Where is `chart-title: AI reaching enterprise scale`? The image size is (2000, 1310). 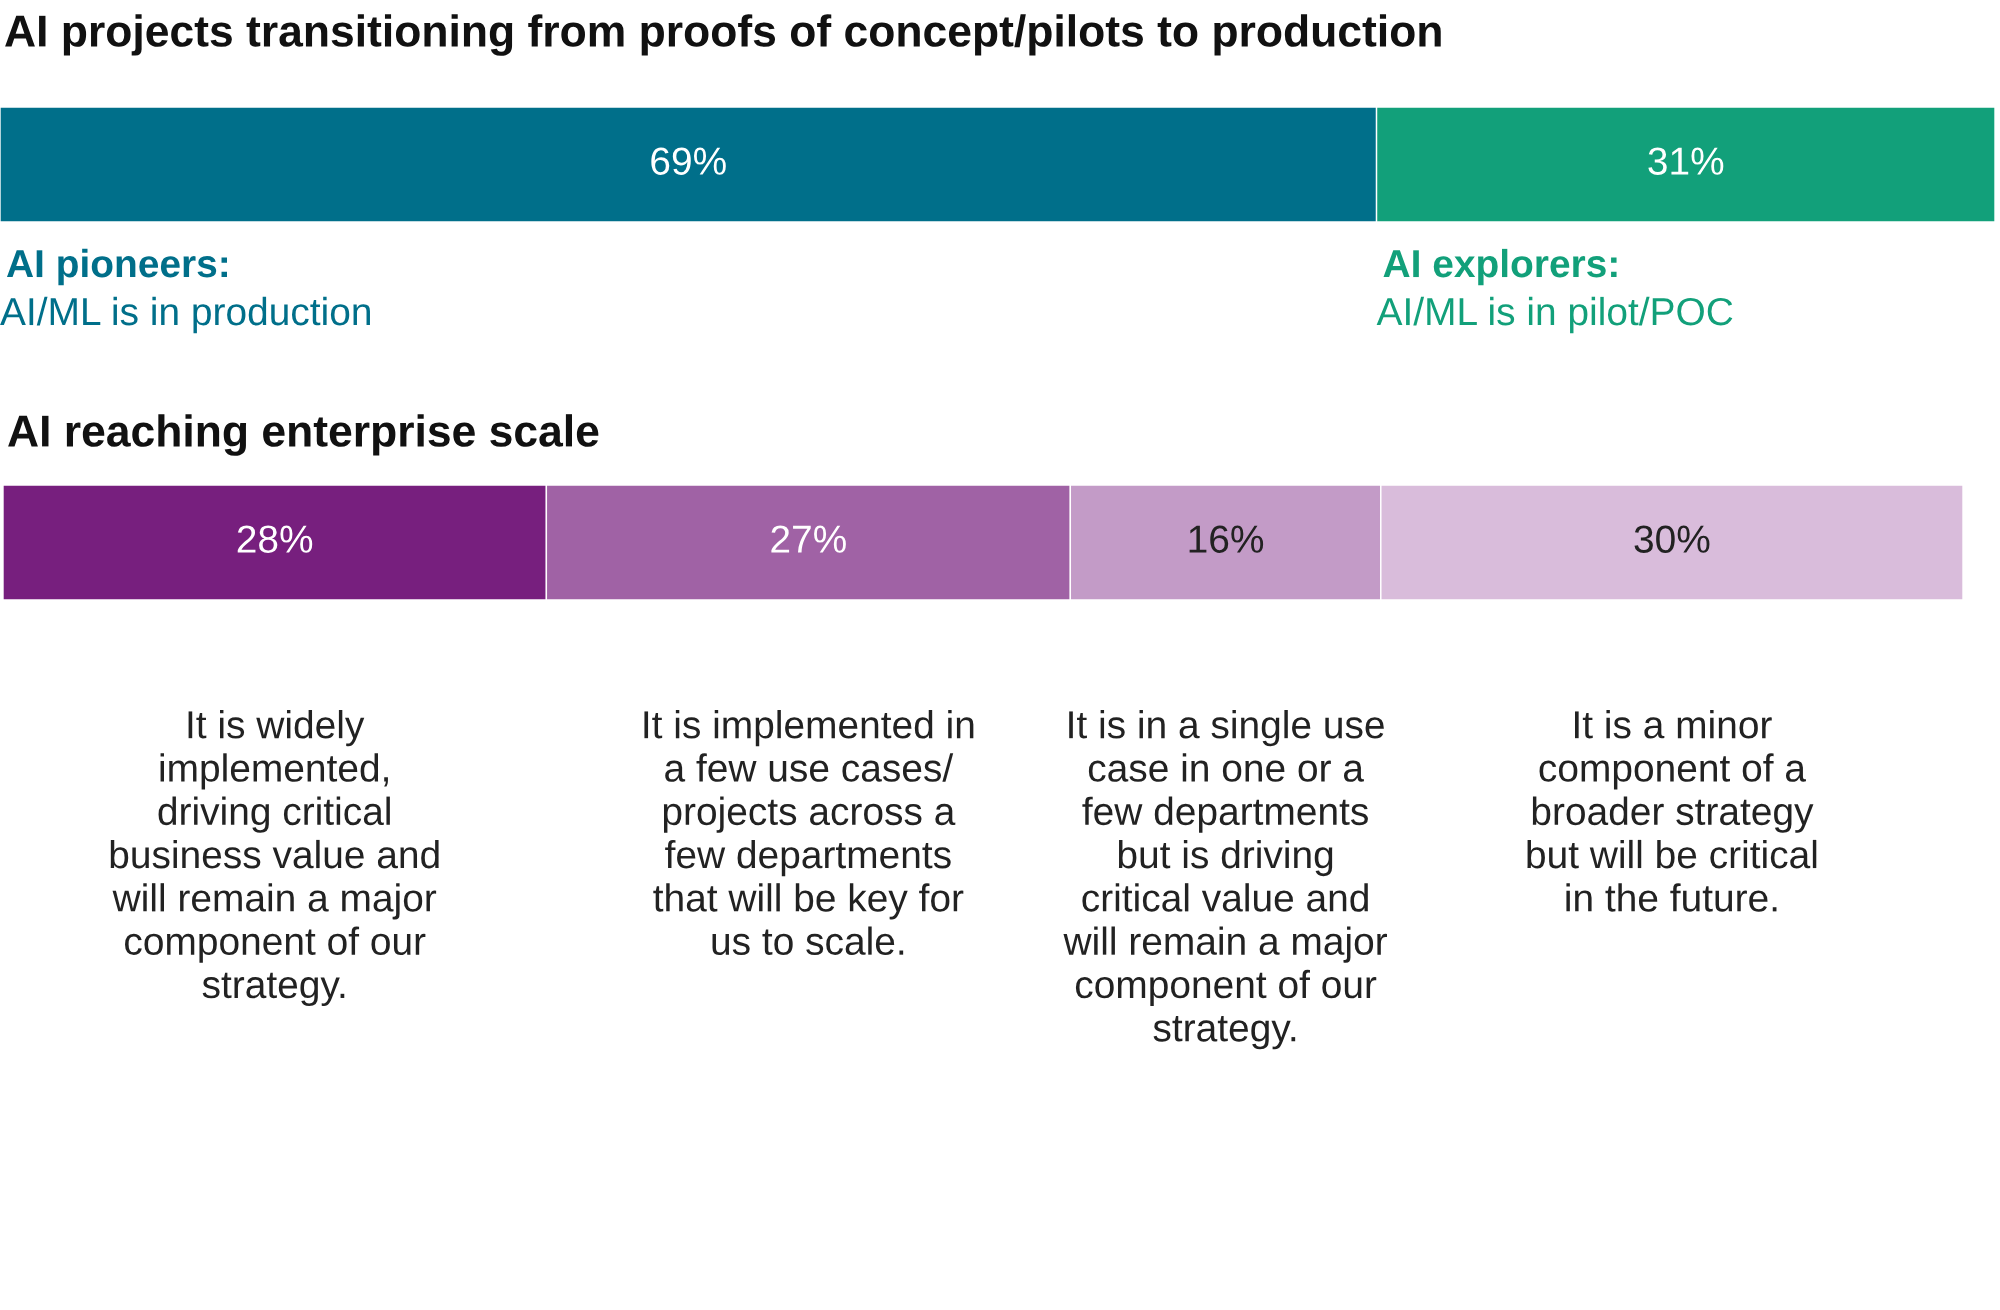 chart-title: AI reaching enterprise scale is located at coordinates (303, 435).